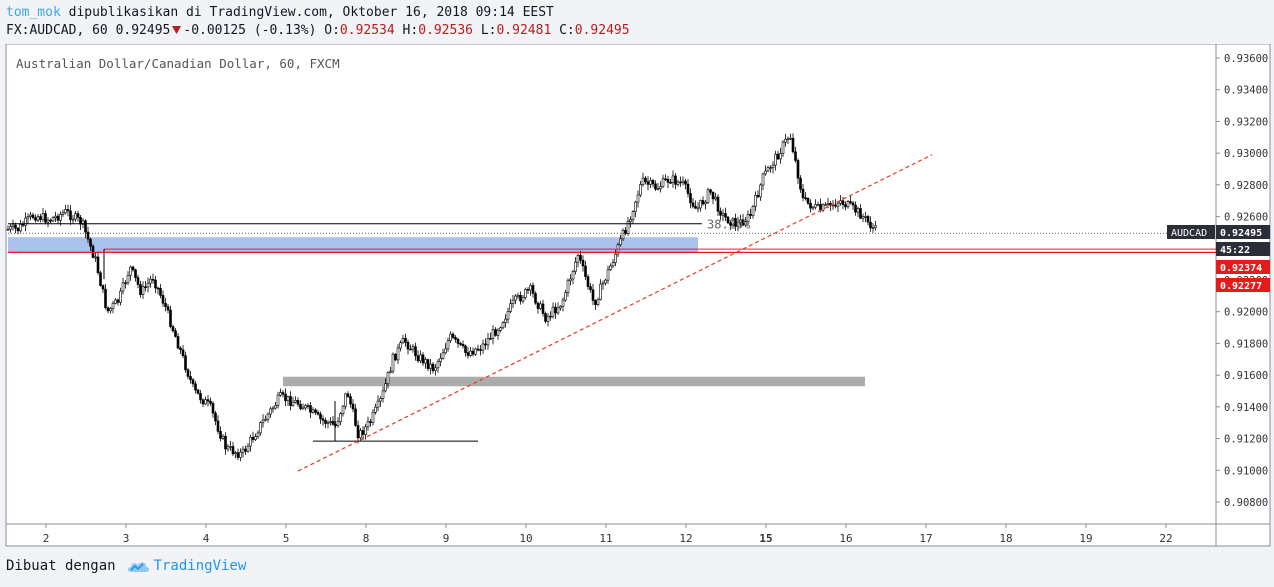  What do you see at coordinates (410, 30) in the screenshot?
I see `high-label: H:` at bounding box center [410, 30].